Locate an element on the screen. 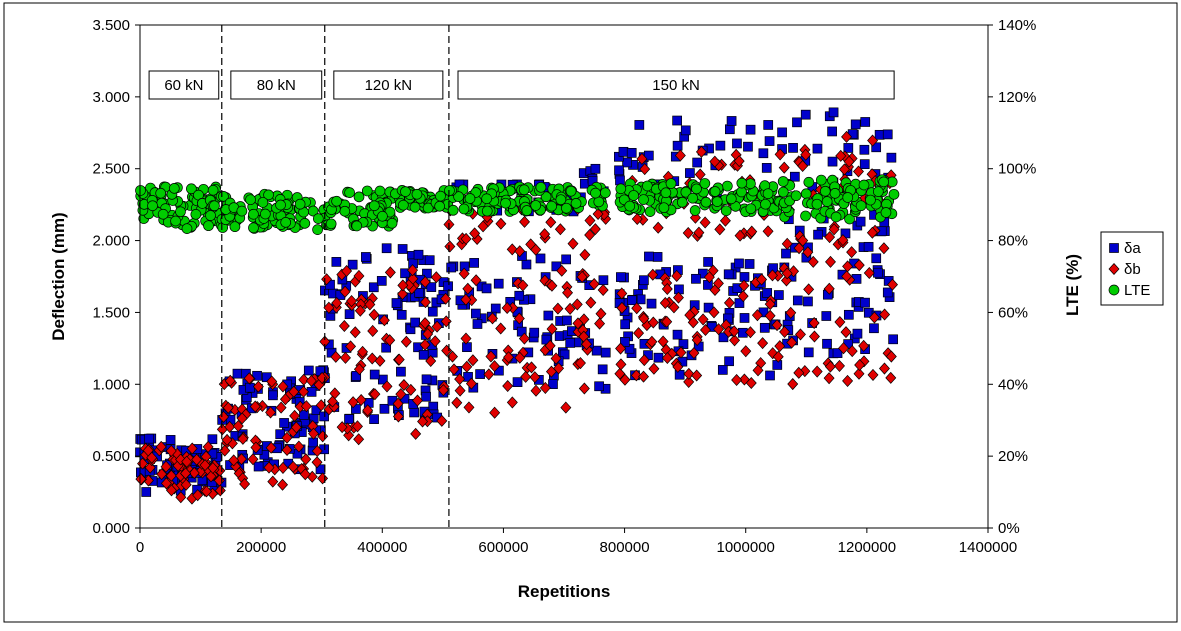 The height and width of the screenshot is (631, 1181). legend-entry: δb is located at coordinates (1132, 269).